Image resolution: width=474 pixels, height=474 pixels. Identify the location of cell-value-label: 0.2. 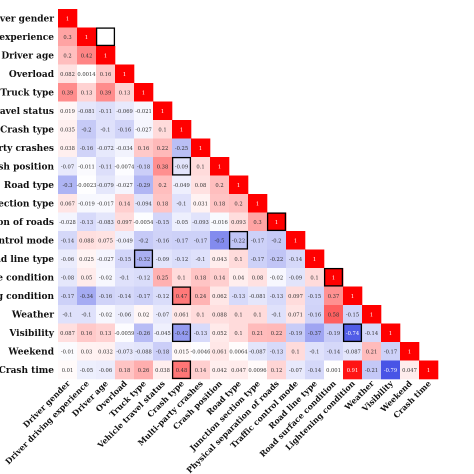
(219, 186).